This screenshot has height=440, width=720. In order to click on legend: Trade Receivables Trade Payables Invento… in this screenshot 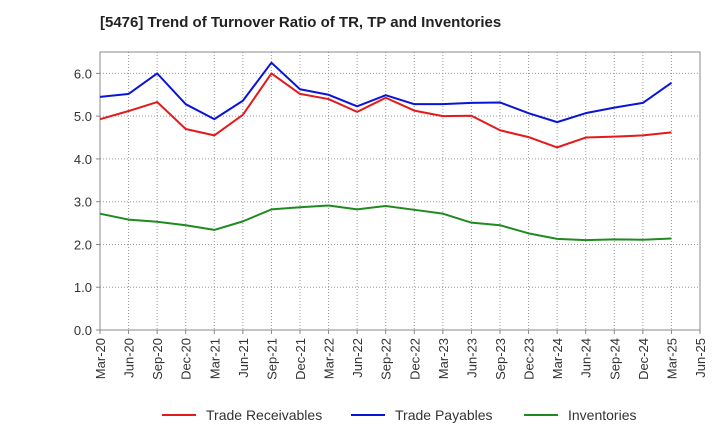, I will do `click(360, 415)`.